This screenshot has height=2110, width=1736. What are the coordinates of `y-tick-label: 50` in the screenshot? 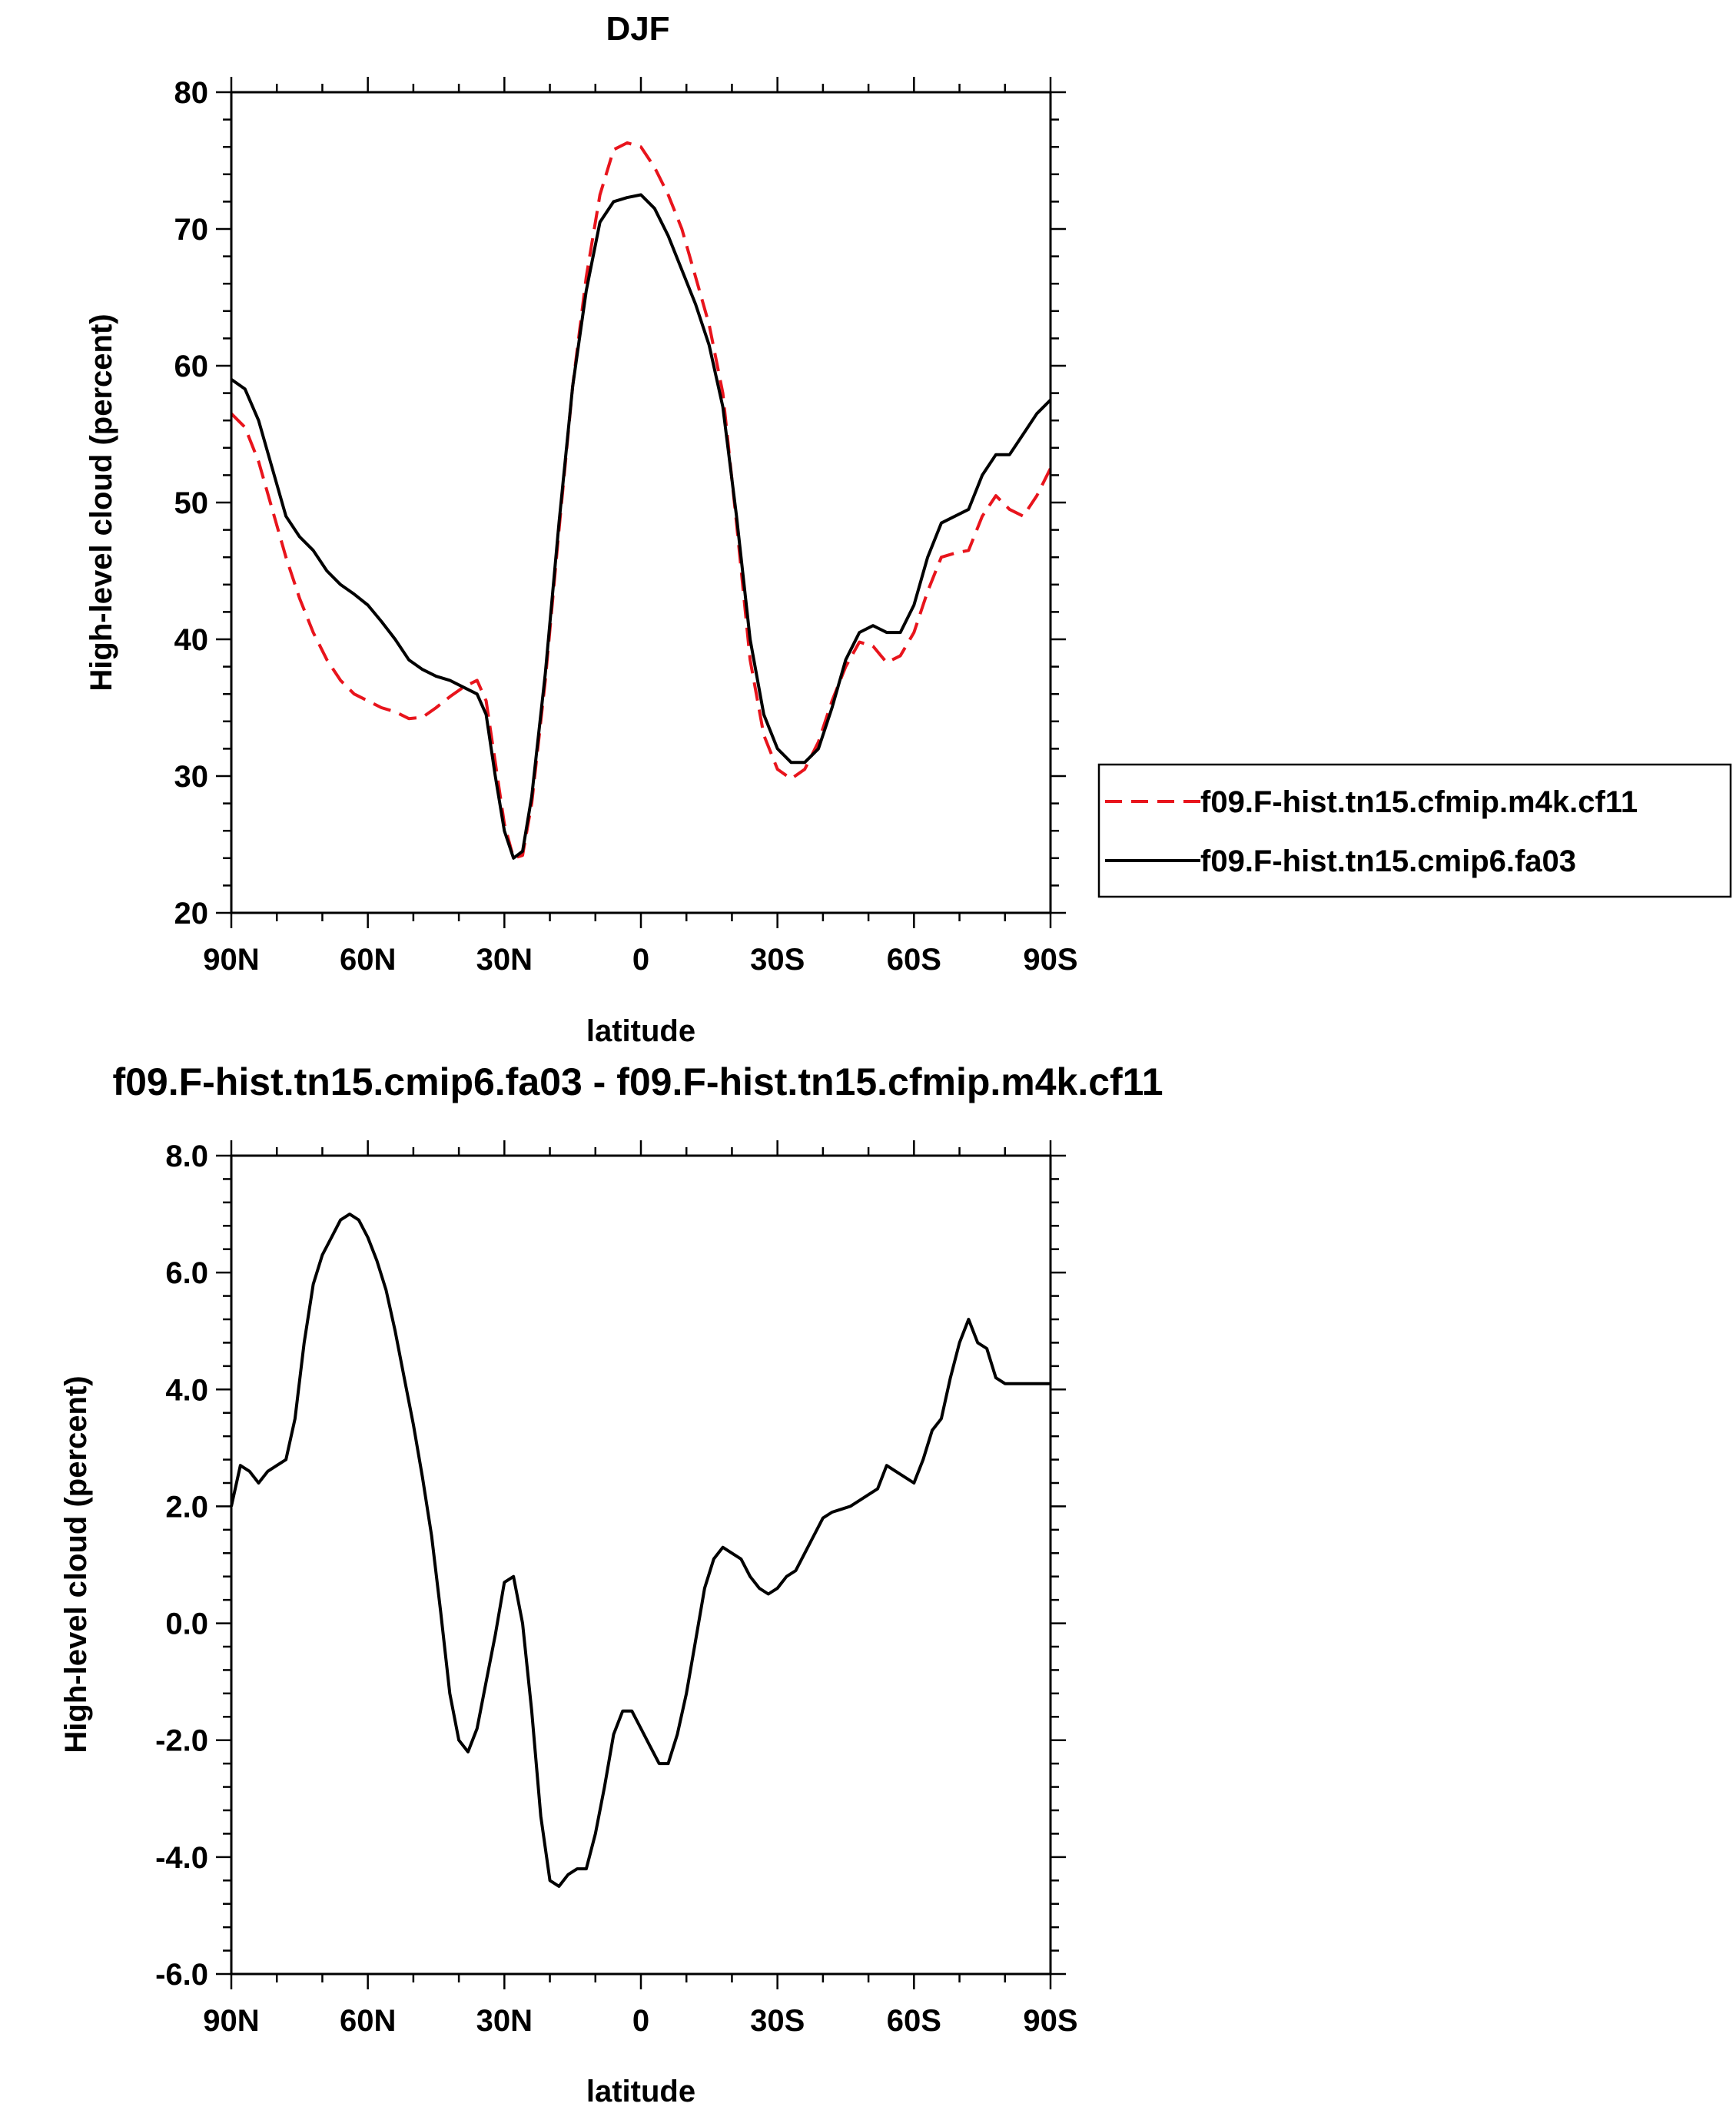 It's located at (192, 503).